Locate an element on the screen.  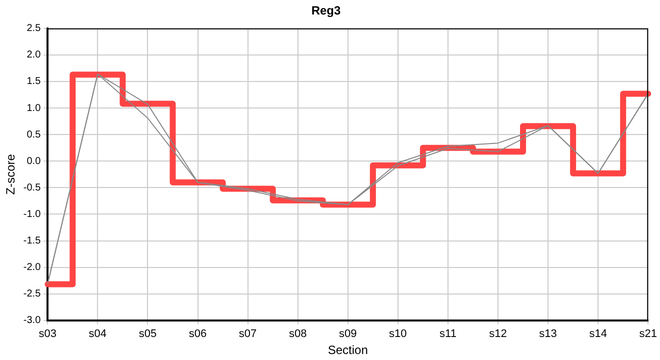
y-tick-label: -1.5 is located at coordinates (32, 241).